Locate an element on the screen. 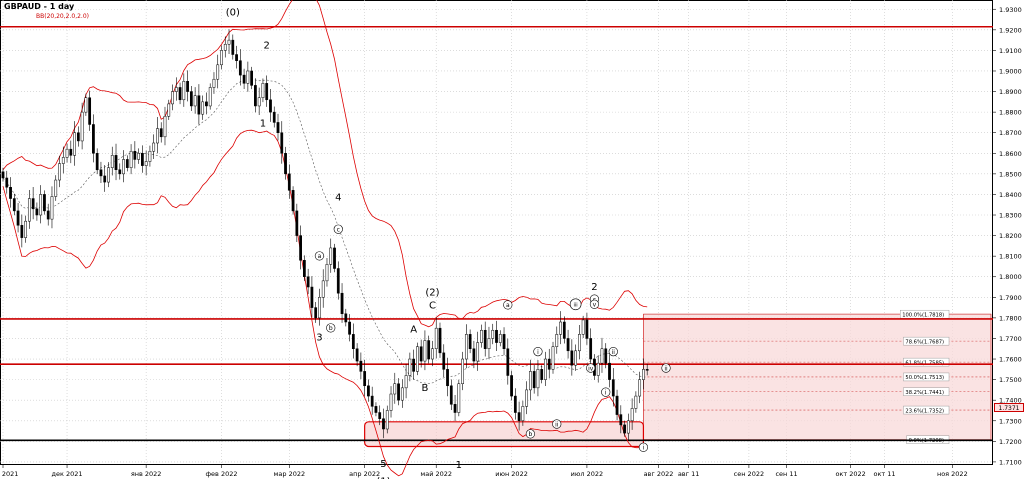 Image resolution: width=1024 pixels, height=479 pixels. x-tick-label: янв 2022 is located at coordinates (146, 474).